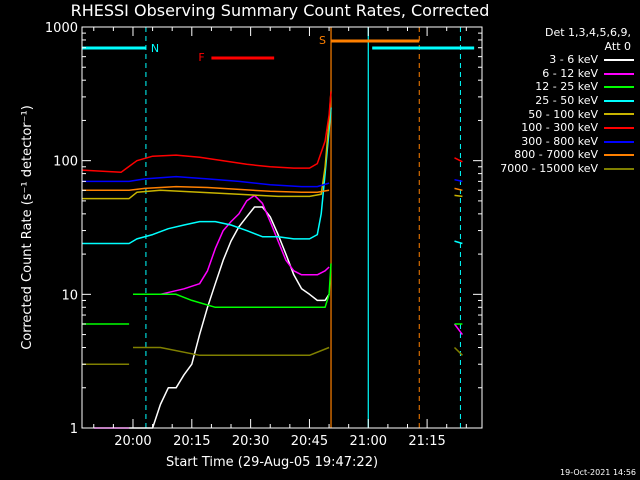 The image size is (640, 480). I want to click on x-tick-label: 20:15, so click(191, 441).